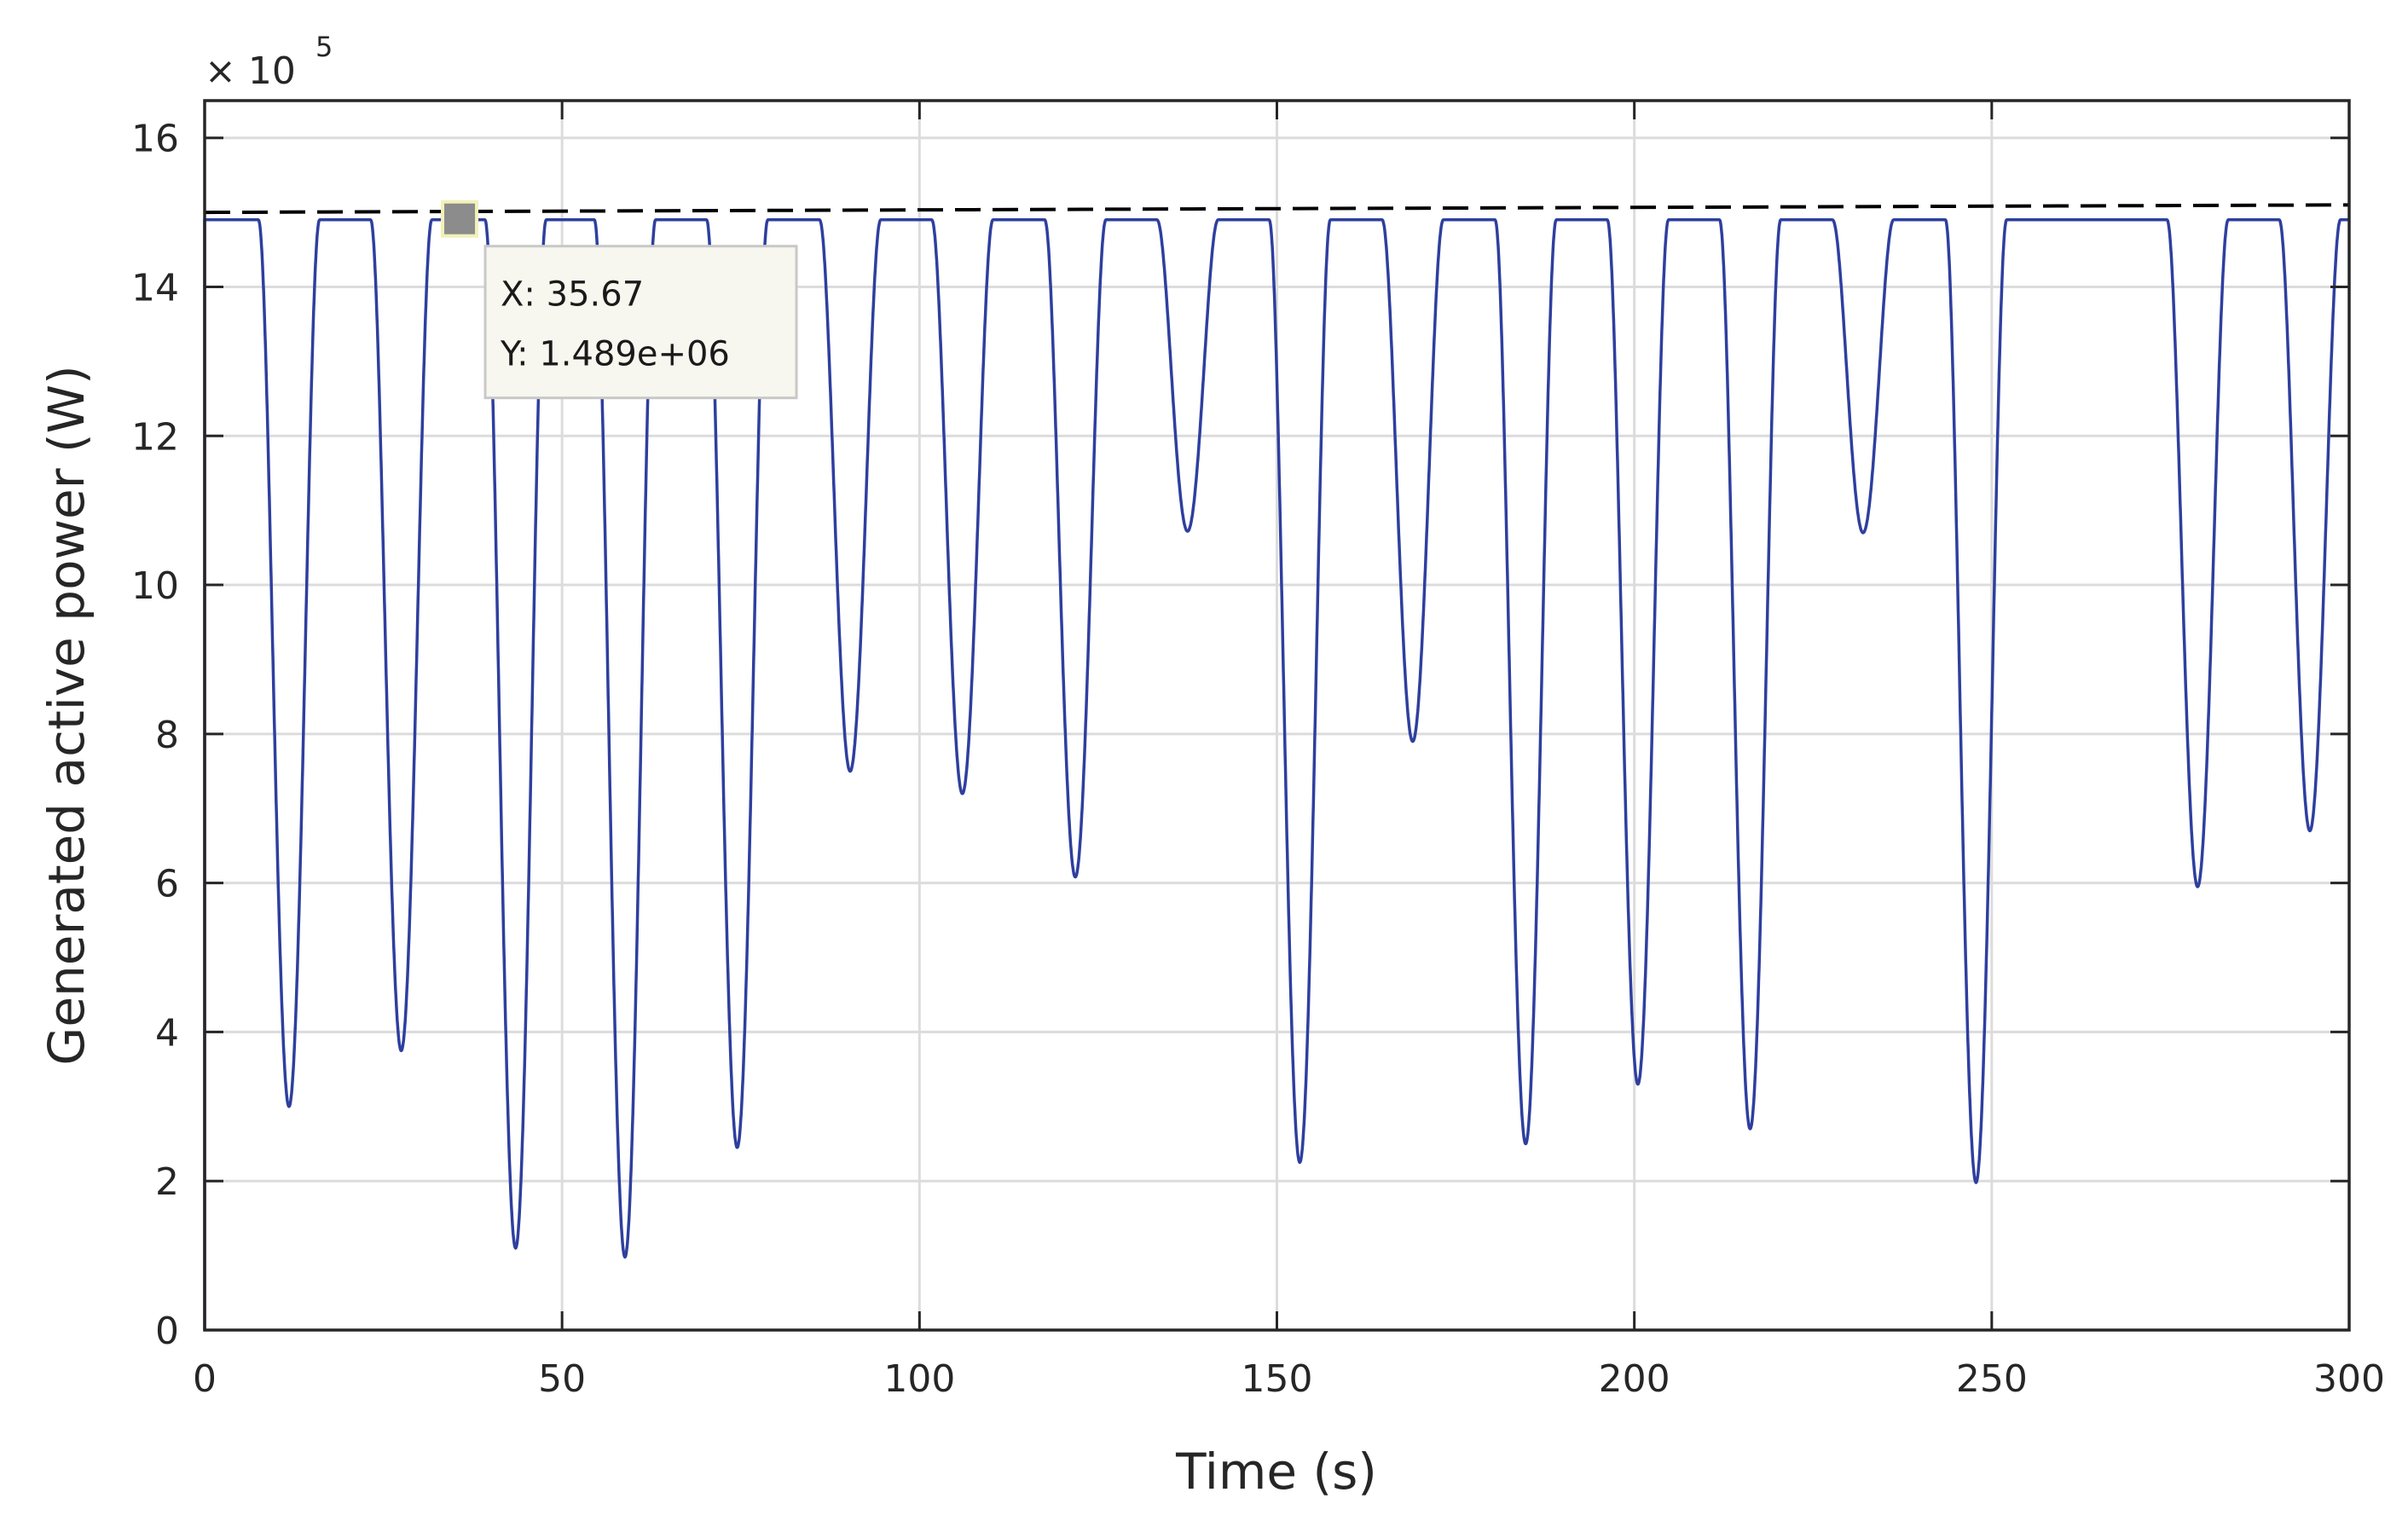 Image resolution: width=2408 pixels, height=1527 pixels. Describe the element at coordinates (167, 1182) in the screenshot. I see `y-tick-label: 2` at that location.